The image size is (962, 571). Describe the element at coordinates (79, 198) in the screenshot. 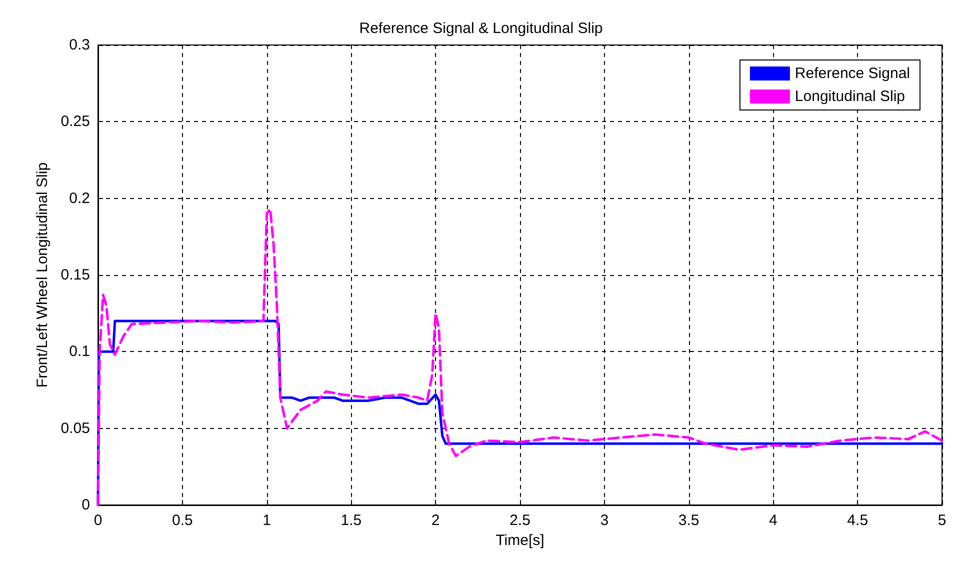

I see `y-tick-label: 0.2` at that location.